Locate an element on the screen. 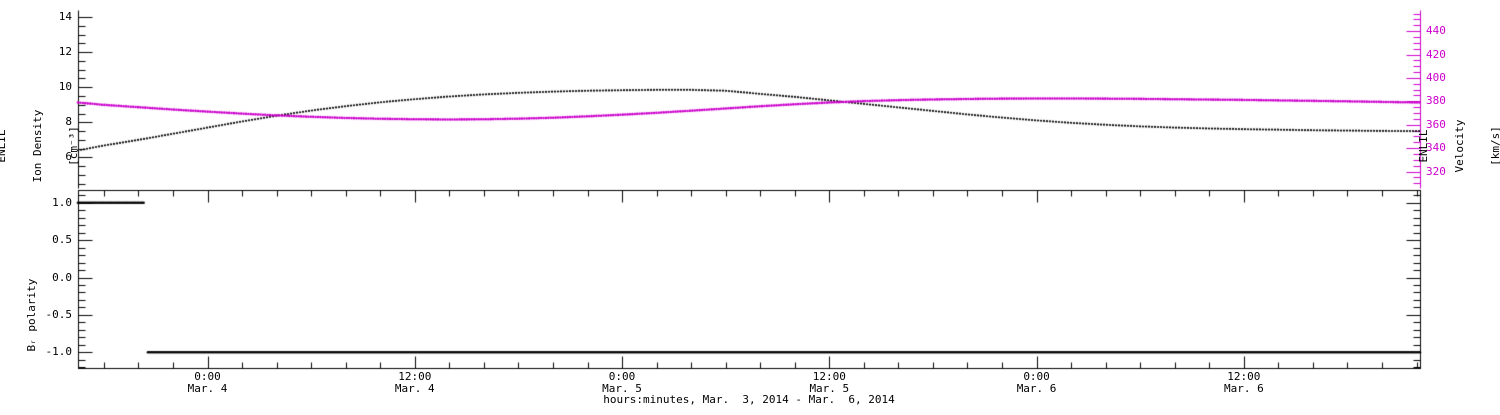 The image size is (1500, 415). velocity-axis-title-line2: Velocity is located at coordinates (1459, 146).